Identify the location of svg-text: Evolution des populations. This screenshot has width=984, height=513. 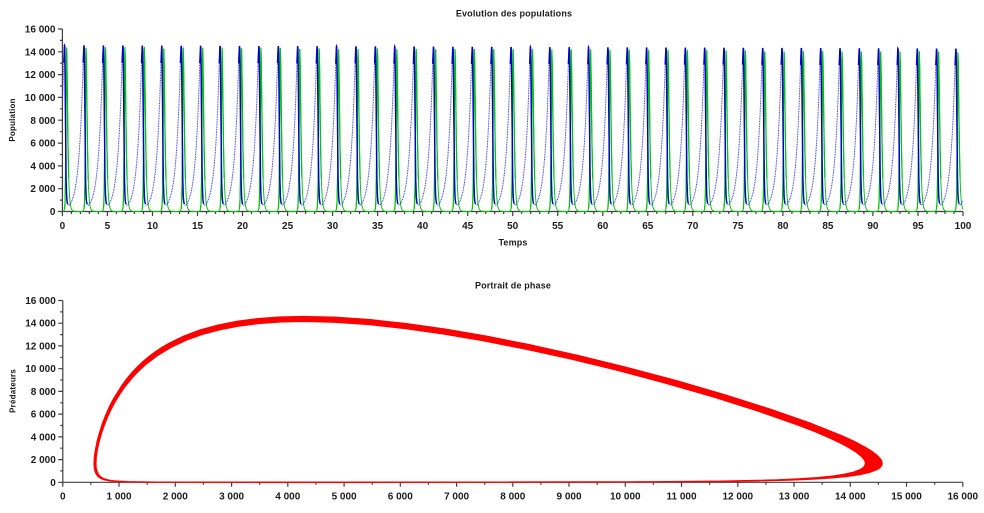
(514, 14).